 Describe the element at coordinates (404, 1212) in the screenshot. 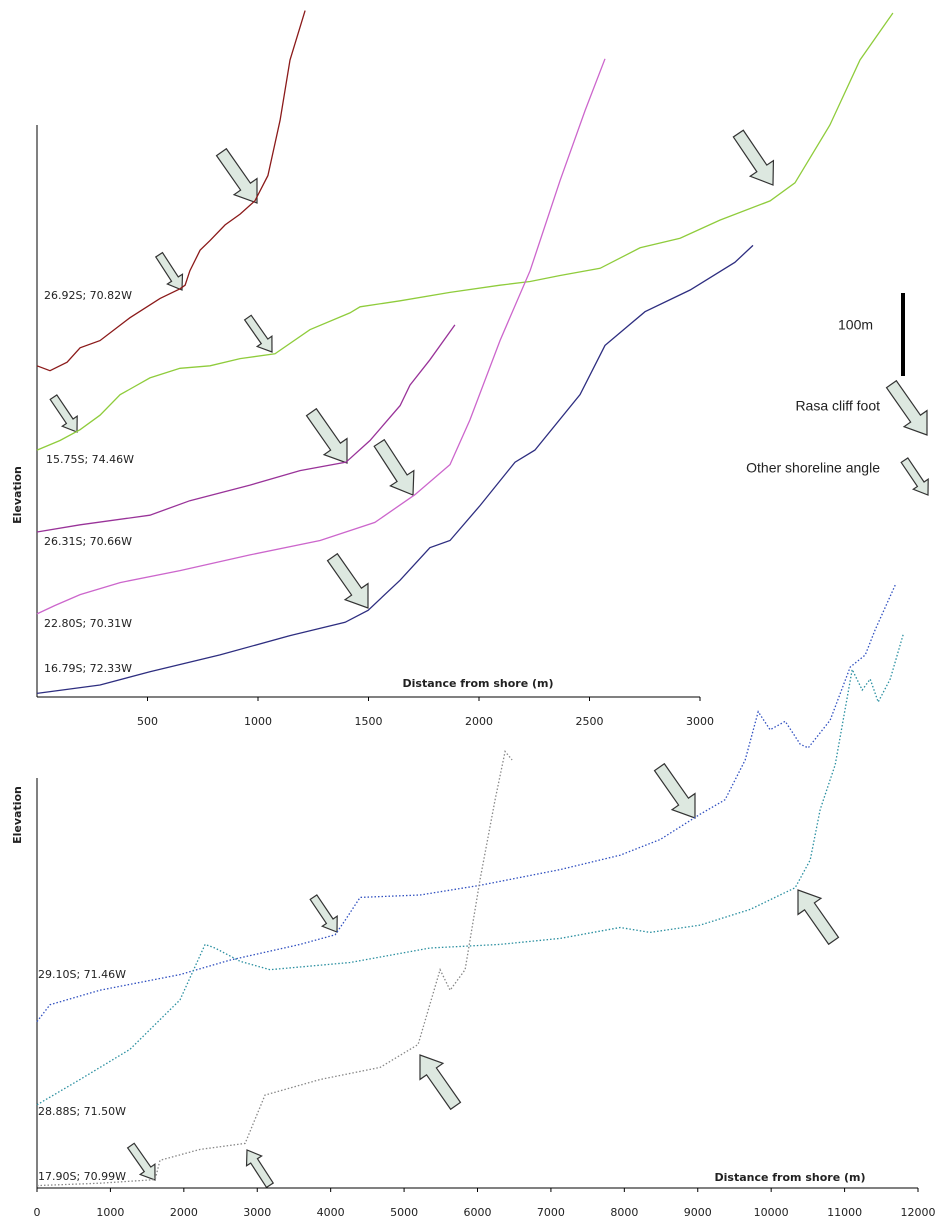

I see `x-tick-label: 5000` at that location.